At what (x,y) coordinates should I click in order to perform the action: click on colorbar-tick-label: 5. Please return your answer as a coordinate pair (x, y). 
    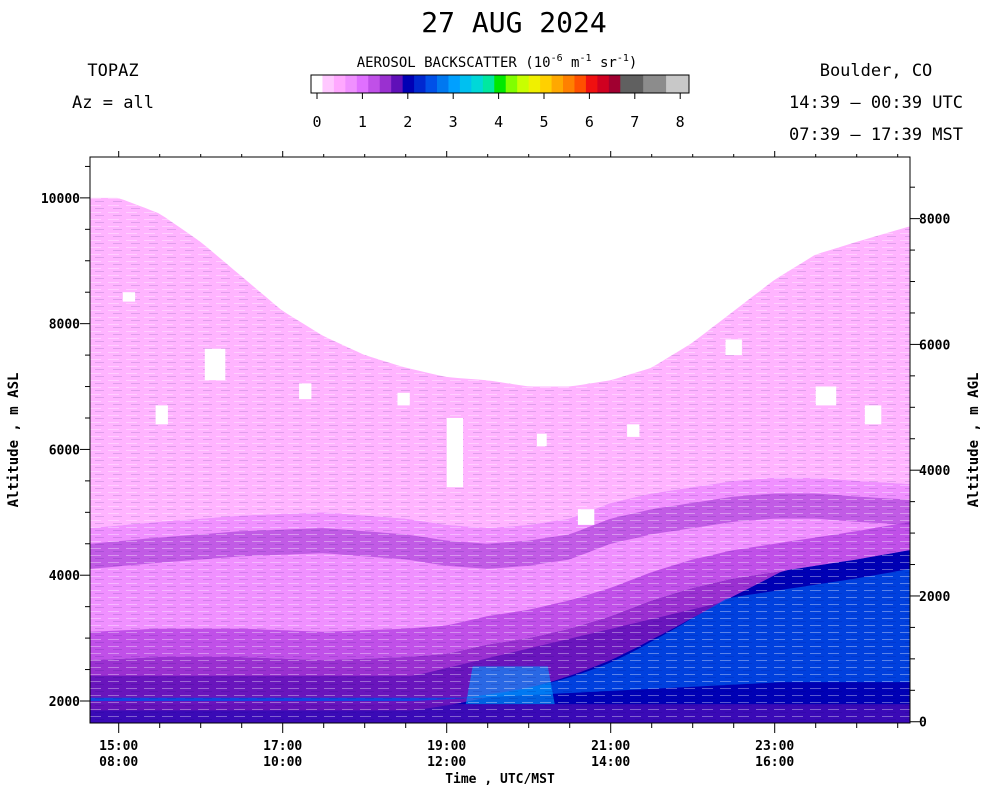
    Looking at the image, I should click on (543, 122).